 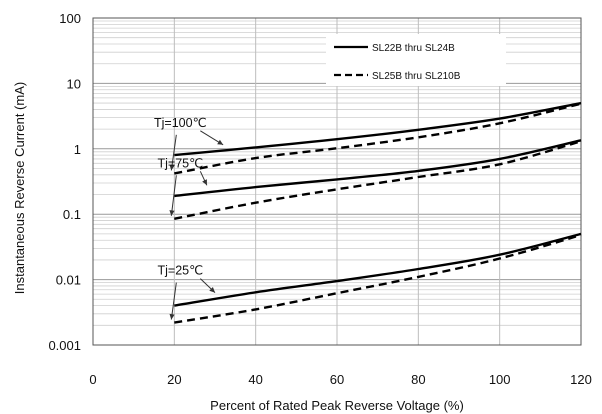 I want to click on x-tick-label: 60, so click(x=337, y=379).